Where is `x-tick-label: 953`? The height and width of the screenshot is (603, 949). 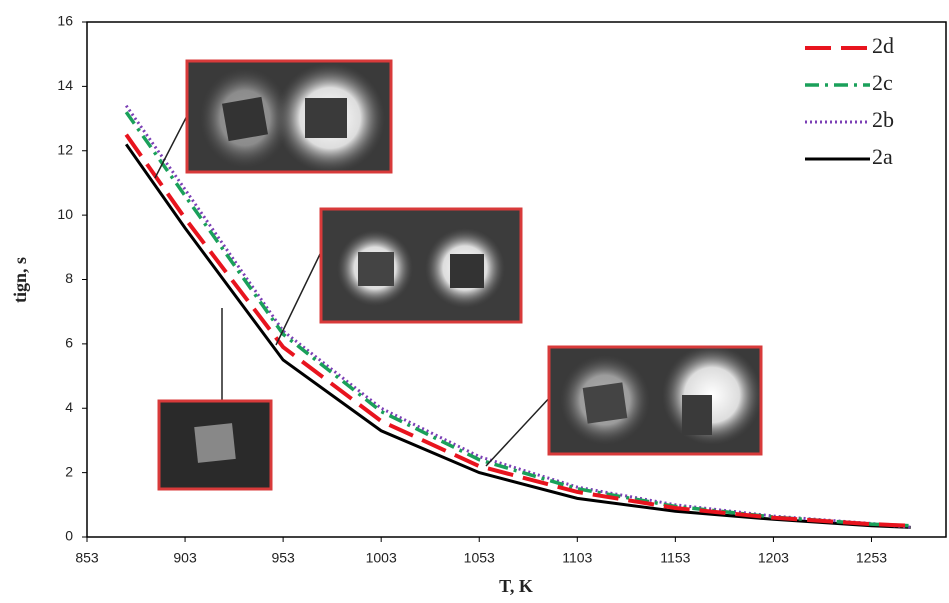
x-tick-label: 953 is located at coordinates (283, 558).